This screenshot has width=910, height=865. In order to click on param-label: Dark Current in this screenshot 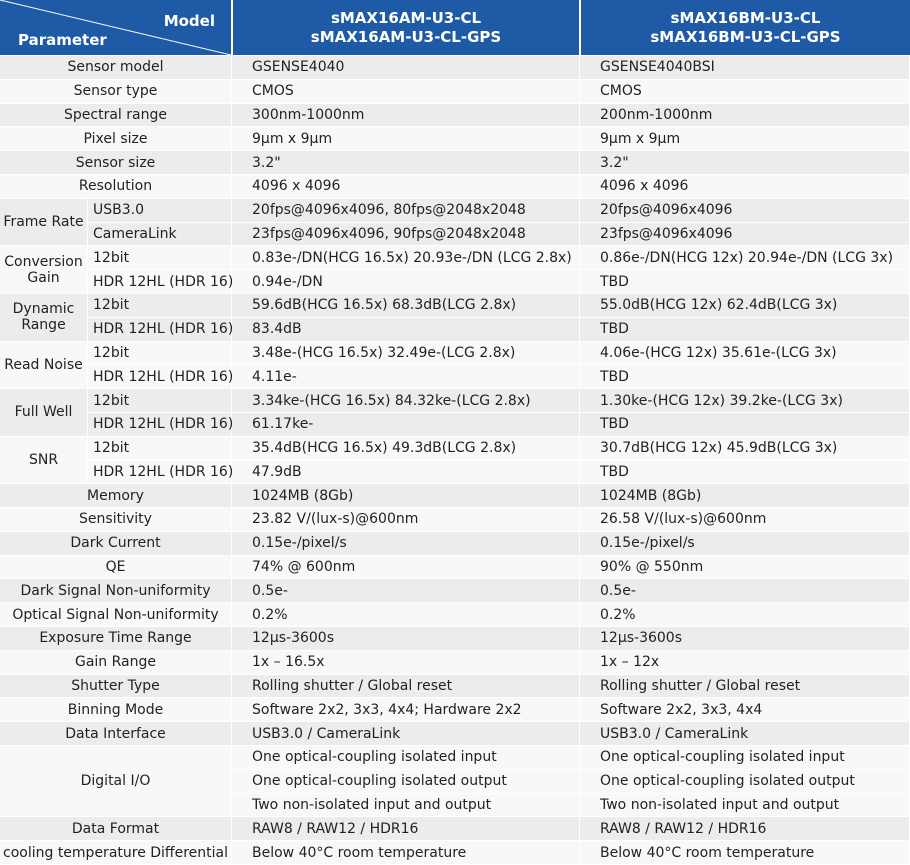, I will do `click(116, 543)`.